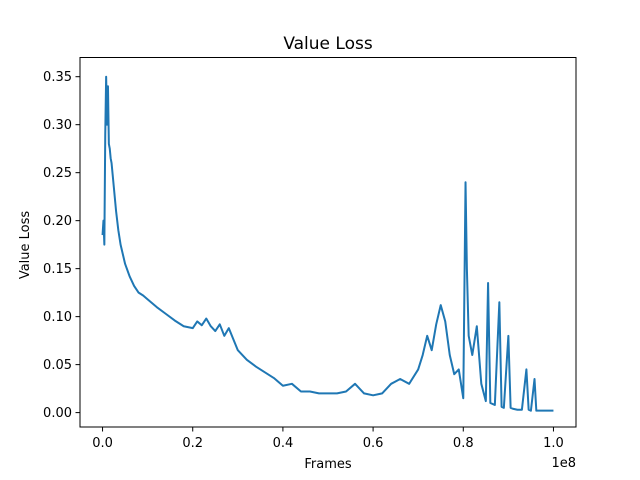 The image size is (640, 480). I want to click on y-tick-label: 0.25, so click(57, 173).